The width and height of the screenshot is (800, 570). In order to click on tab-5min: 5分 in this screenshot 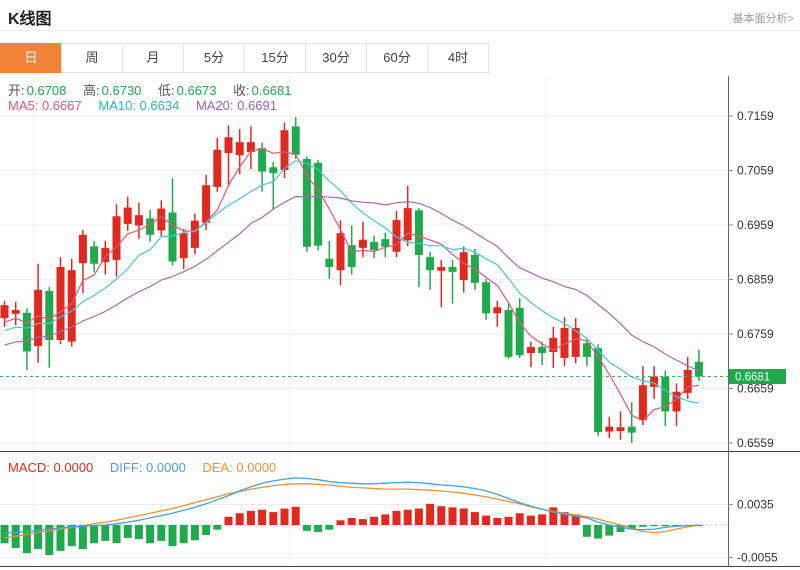, I will do `click(214, 58)`.